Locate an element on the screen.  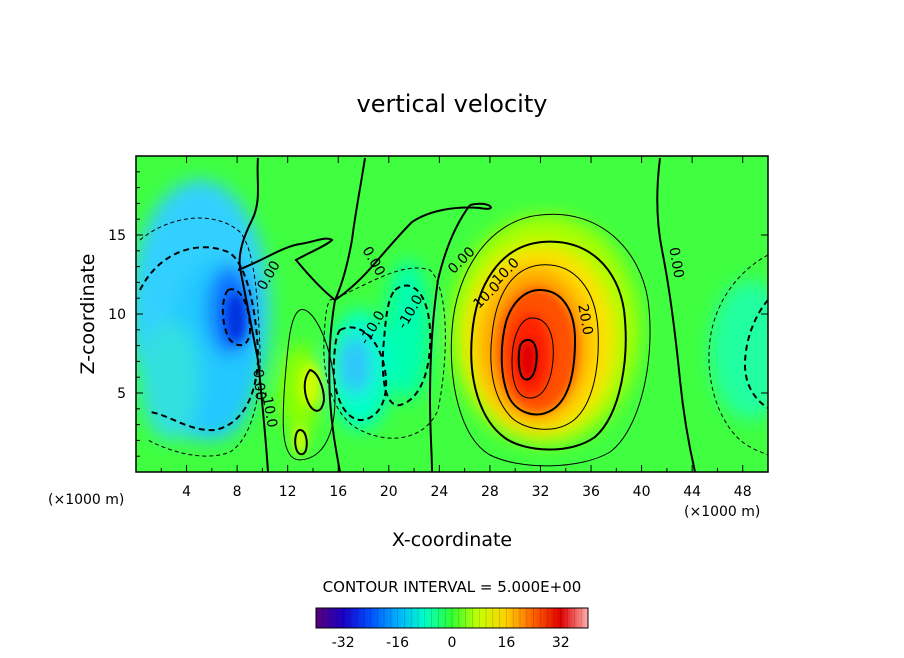
y-tick-label: 15 is located at coordinates (117, 236).